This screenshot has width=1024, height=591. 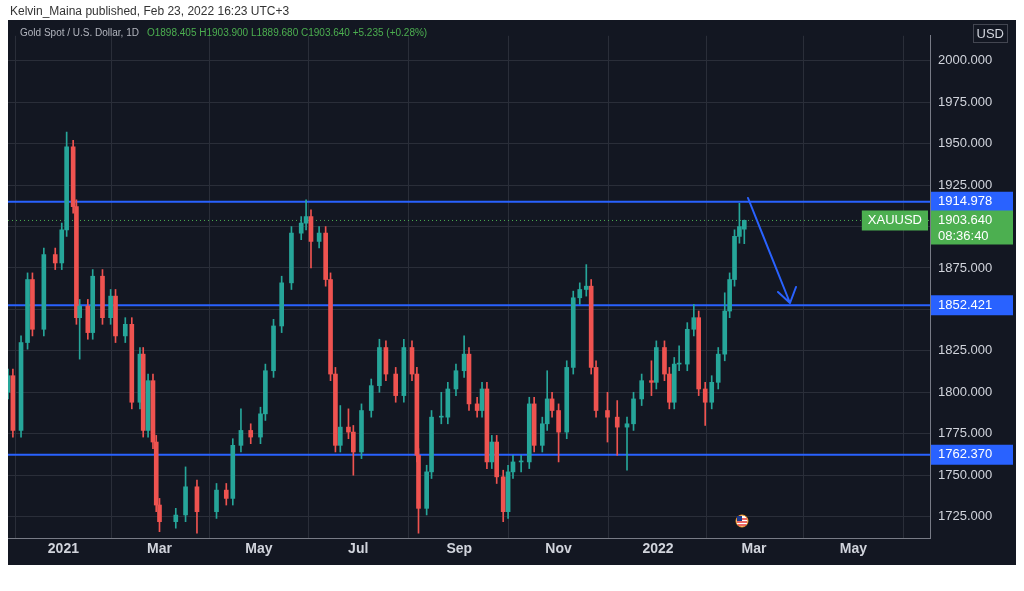 I want to click on ref-line-label: 1852.421, so click(x=965, y=304).